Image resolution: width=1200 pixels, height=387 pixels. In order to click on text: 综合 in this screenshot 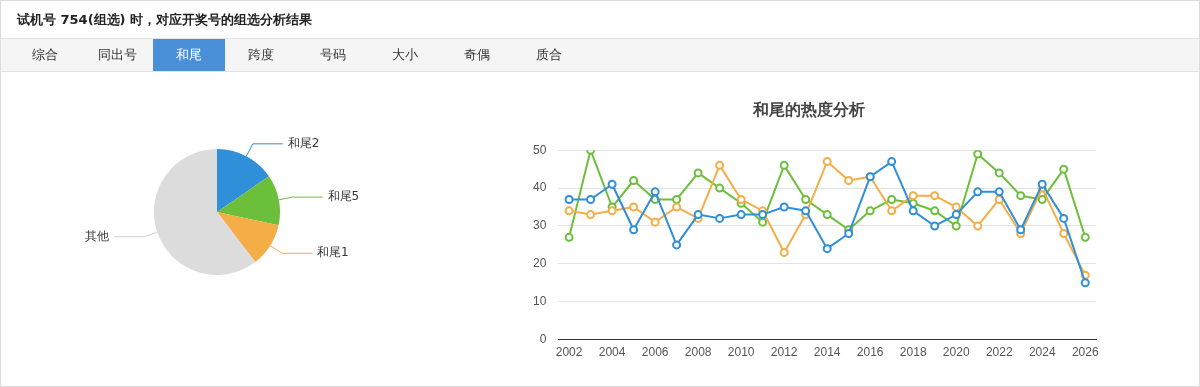, I will do `click(45, 55)`.